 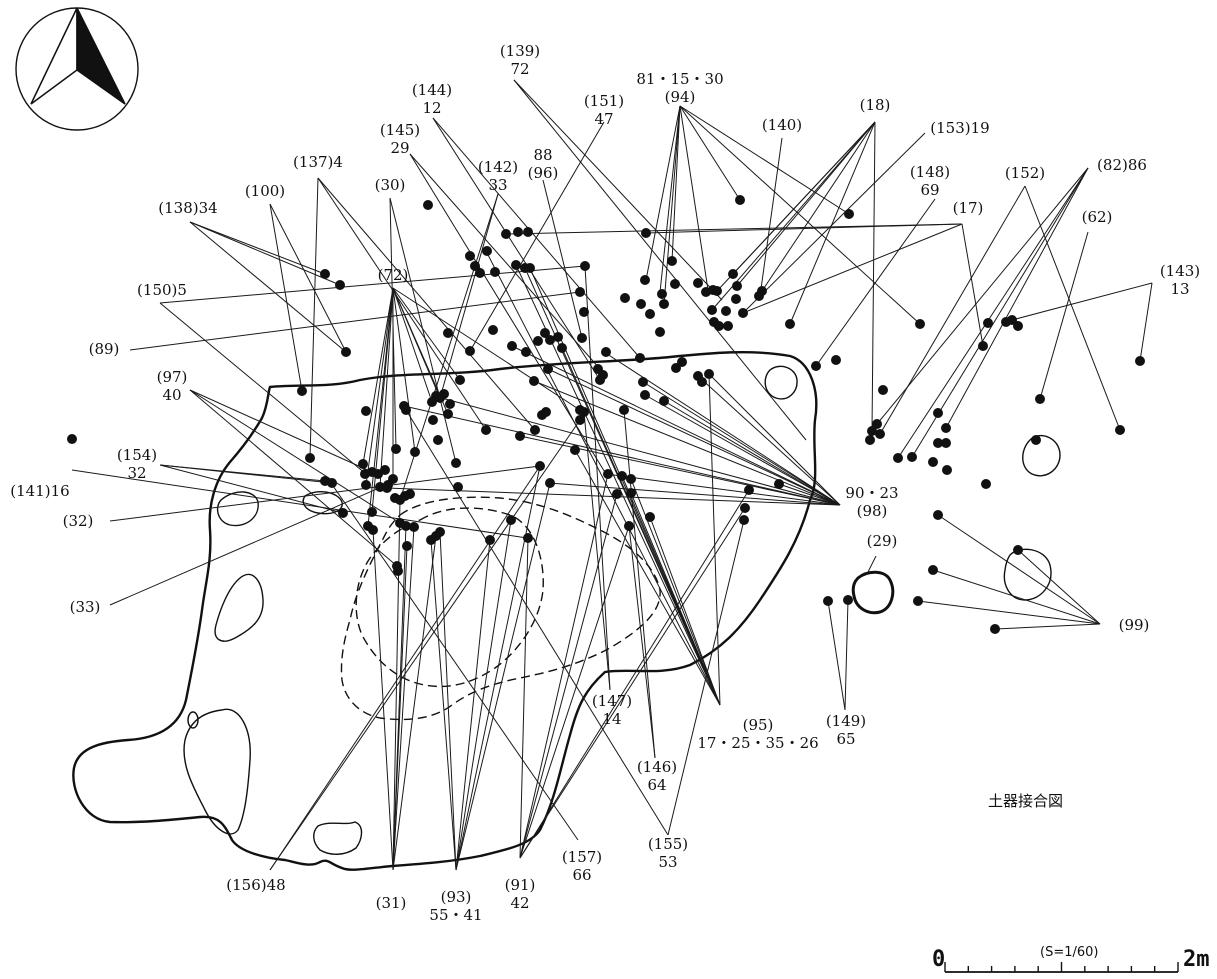 What do you see at coordinates (172, 386) in the screenshot?
I see `label-97: (97) 40` at bounding box center [172, 386].